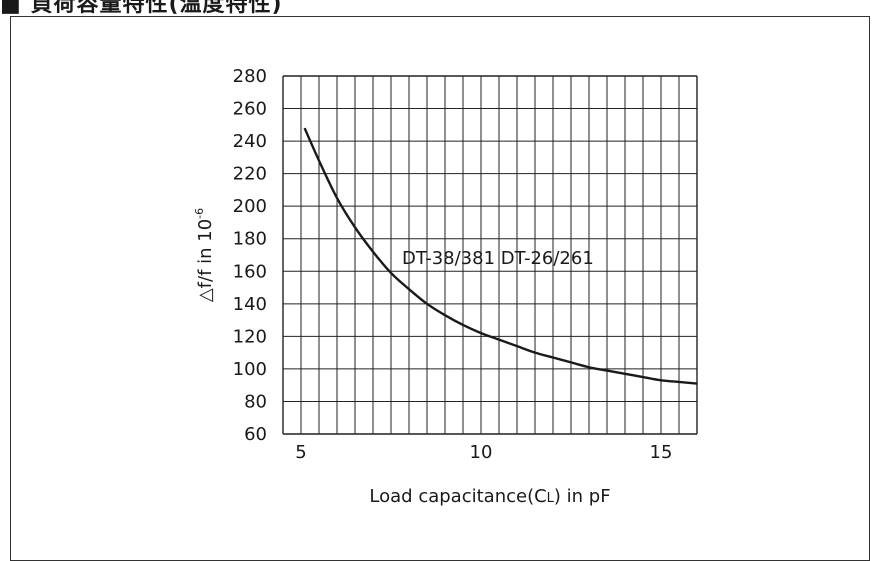 The height and width of the screenshot is (561, 880). I want to click on y-tick-label: 60, so click(255, 434).